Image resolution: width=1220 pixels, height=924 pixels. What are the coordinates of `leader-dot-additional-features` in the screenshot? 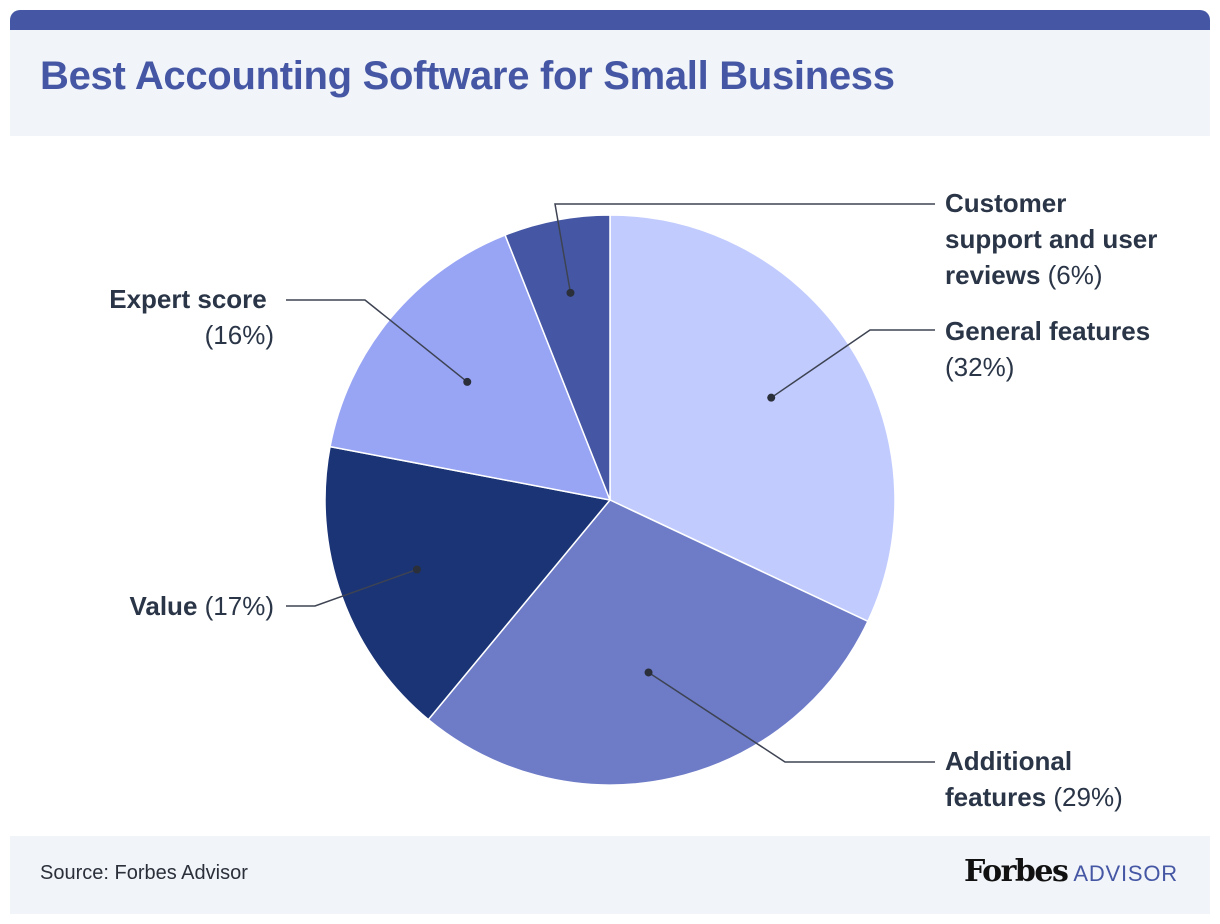 It's located at (648, 672).